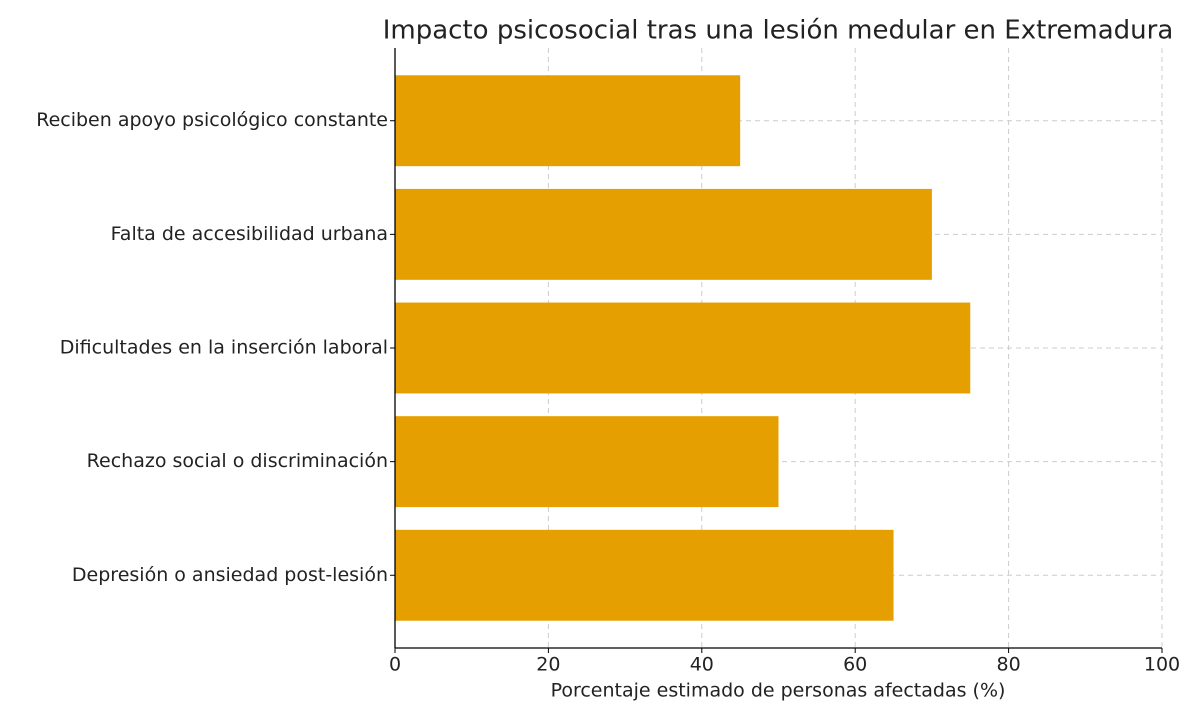 The width and height of the screenshot is (1200, 720). What do you see at coordinates (224, 348) in the screenshot?
I see `y-tick-label: Dificultades en la inserción laboral` at bounding box center [224, 348].